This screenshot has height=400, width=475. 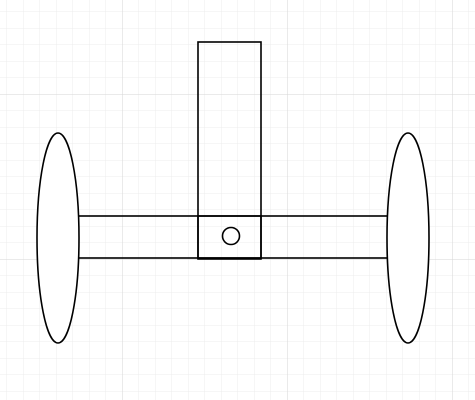 I want to click on right-wheel, so click(x=408, y=238).